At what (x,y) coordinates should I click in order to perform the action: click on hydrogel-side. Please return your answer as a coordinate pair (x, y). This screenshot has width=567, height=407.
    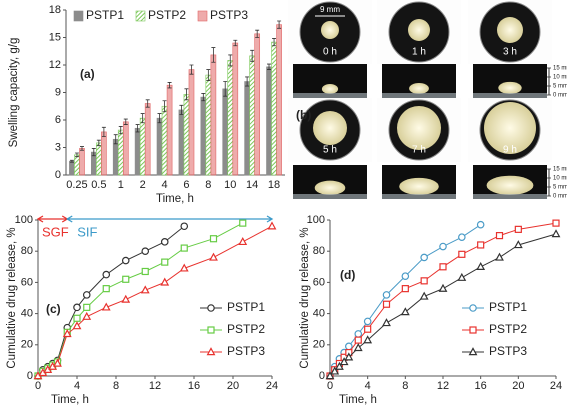
    Looking at the image, I should click on (419, 88).